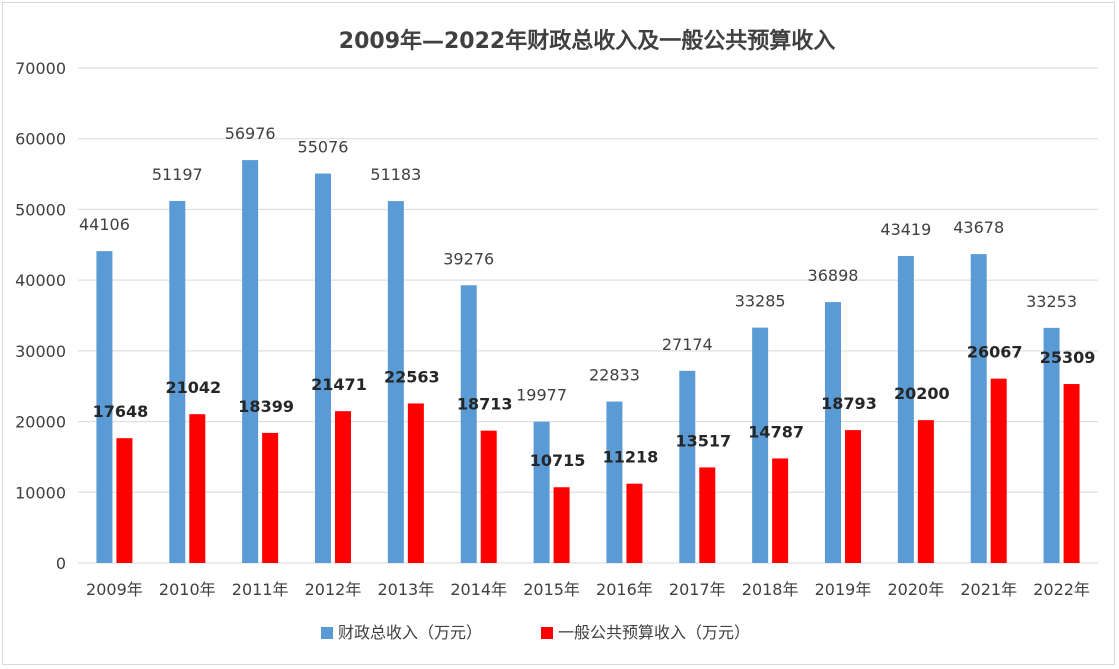 This screenshot has width=1119, height=669. Describe the element at coordinates (547, 633) in the screenshot. I see `legend-swatch-budget-revenue` at that location.